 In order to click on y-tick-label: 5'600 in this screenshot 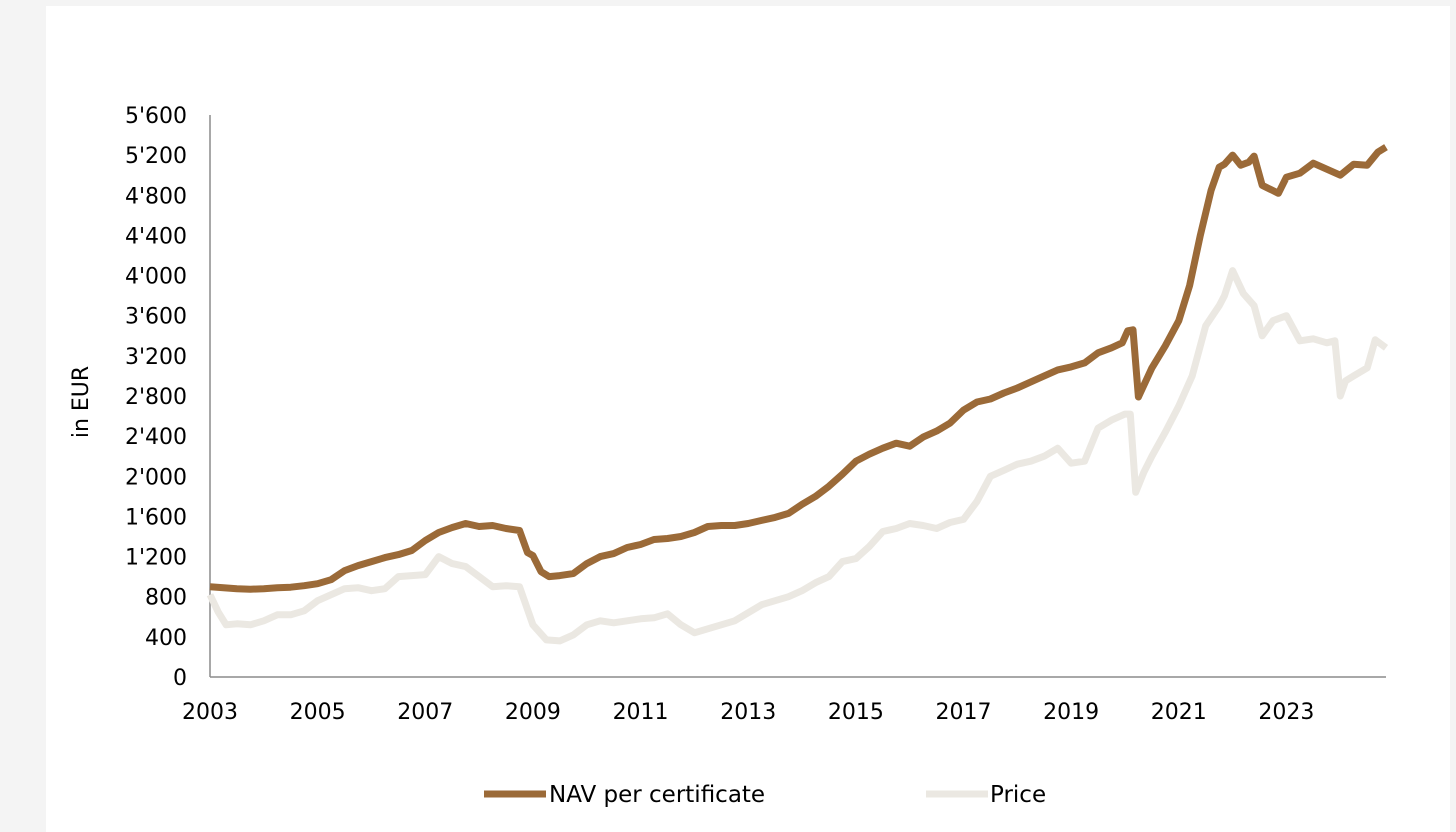, I will do `click(156, 116)`.